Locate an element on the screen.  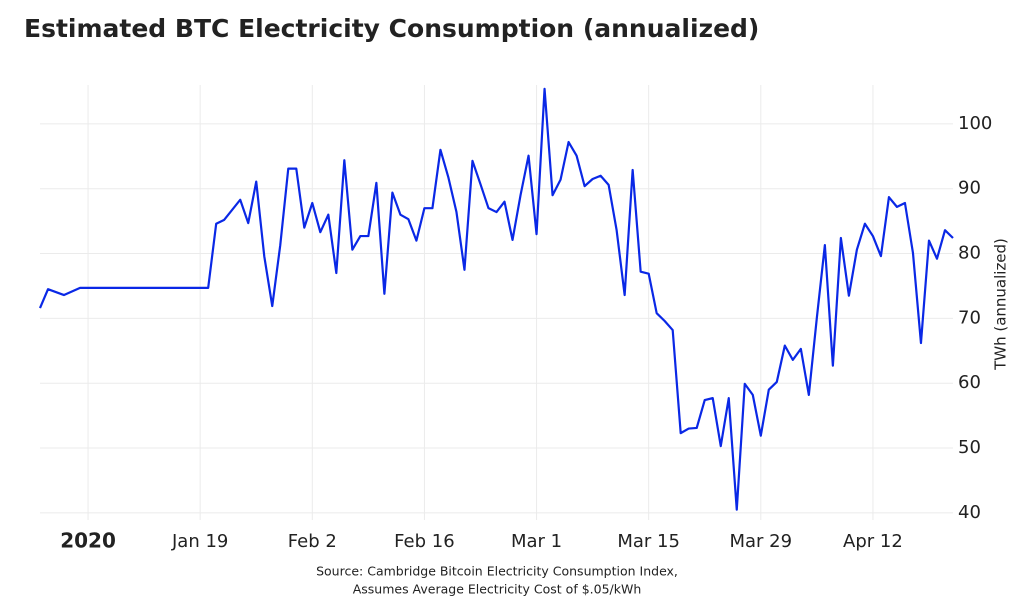
x-tick-label: Mar 1 is located at coordinates (536, 541).